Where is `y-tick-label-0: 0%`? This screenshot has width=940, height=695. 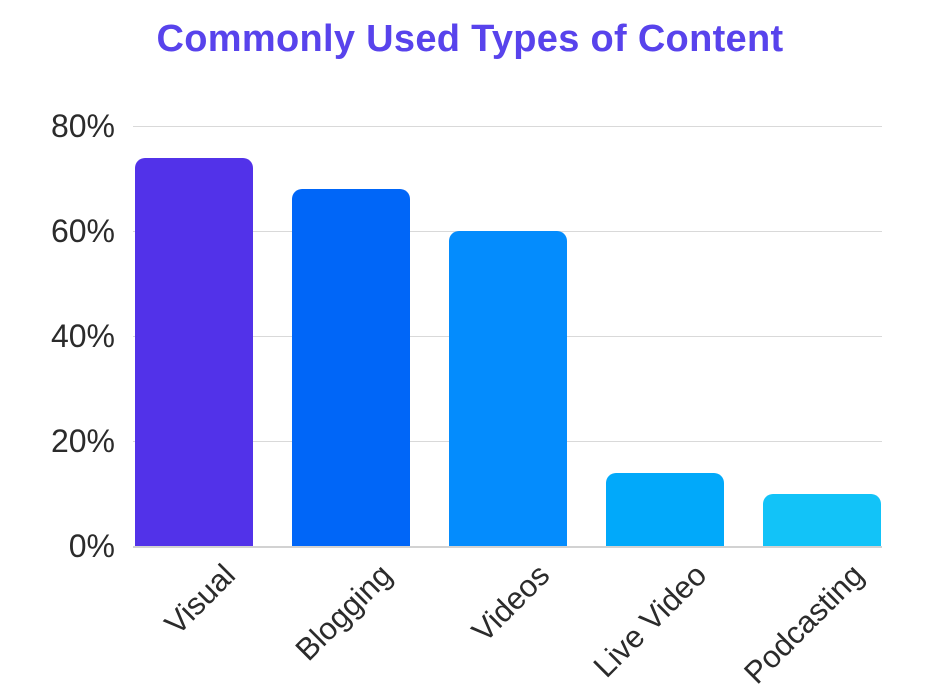
y-tick-label-0: 0% is located at coordinates (91, 546).